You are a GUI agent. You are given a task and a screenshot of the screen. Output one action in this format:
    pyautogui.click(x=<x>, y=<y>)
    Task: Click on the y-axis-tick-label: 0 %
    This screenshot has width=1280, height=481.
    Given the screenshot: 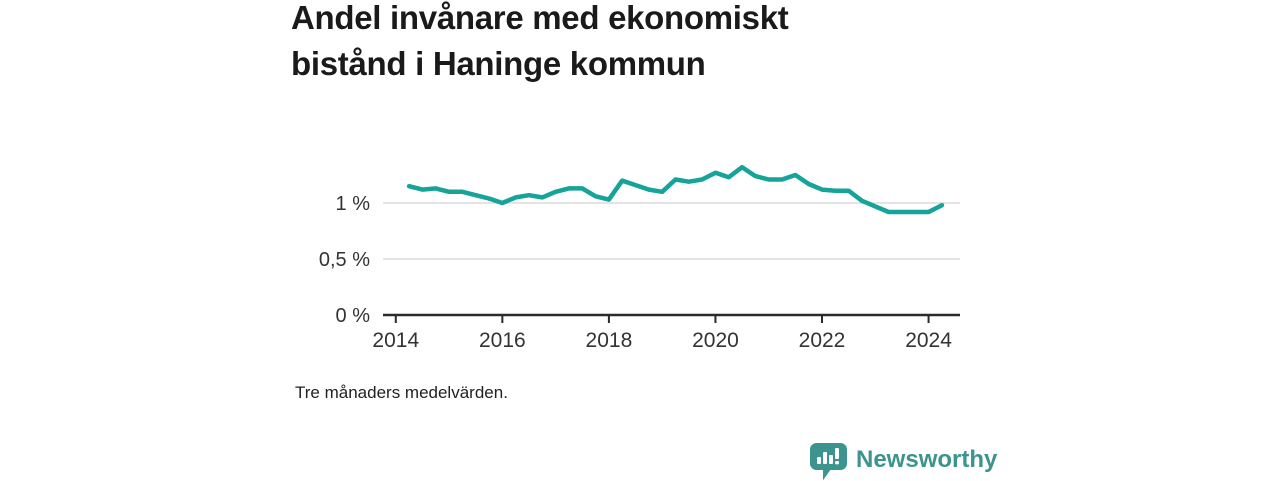 What is the action you would take?
    pyautogui.click(x=353, y=316)
    